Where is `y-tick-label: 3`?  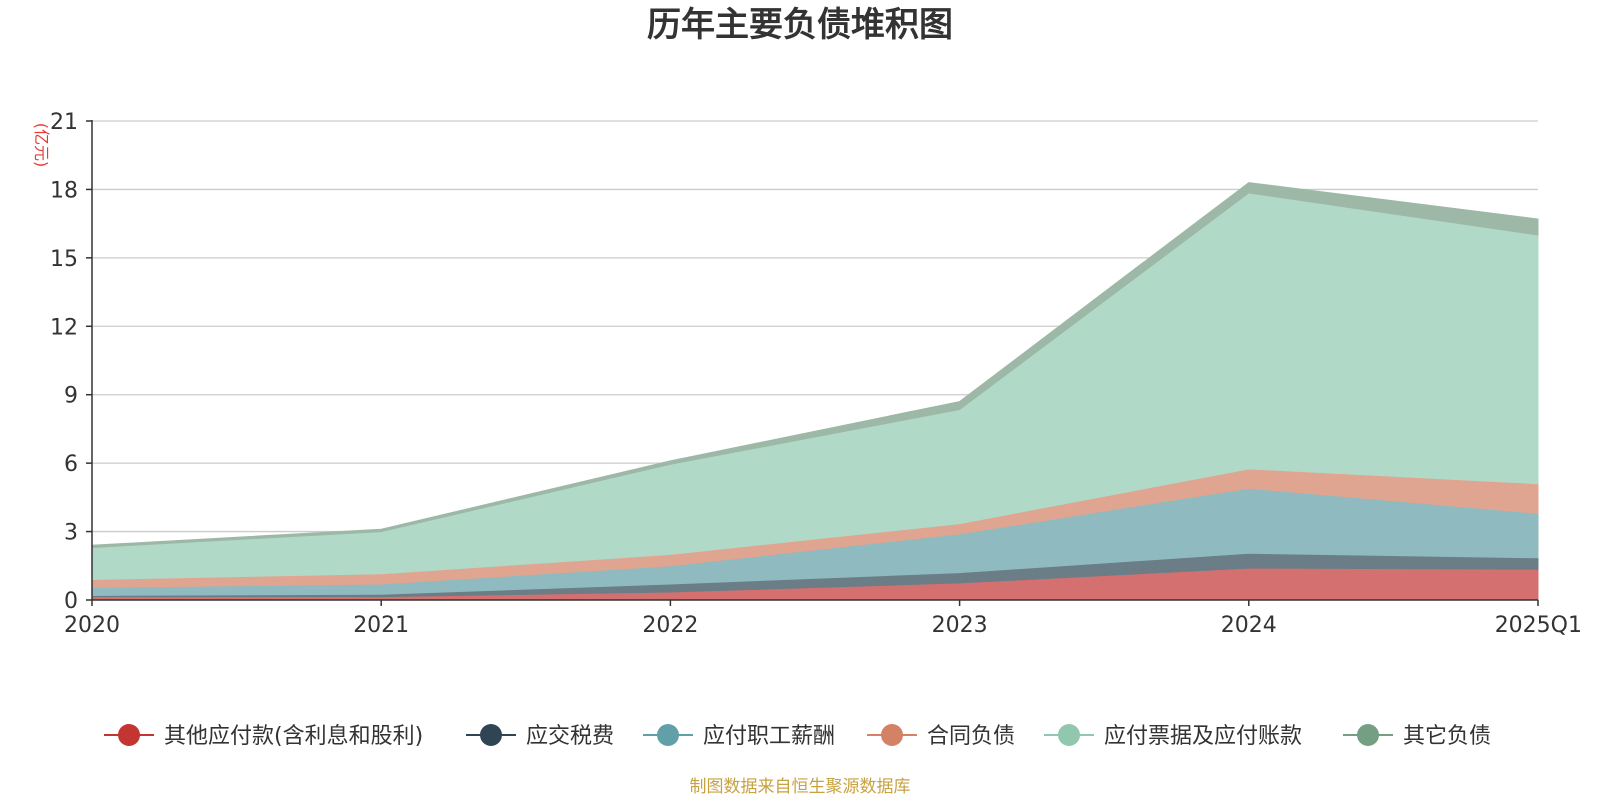
y-tick-label: 3 is located at coordinates (71, 533).